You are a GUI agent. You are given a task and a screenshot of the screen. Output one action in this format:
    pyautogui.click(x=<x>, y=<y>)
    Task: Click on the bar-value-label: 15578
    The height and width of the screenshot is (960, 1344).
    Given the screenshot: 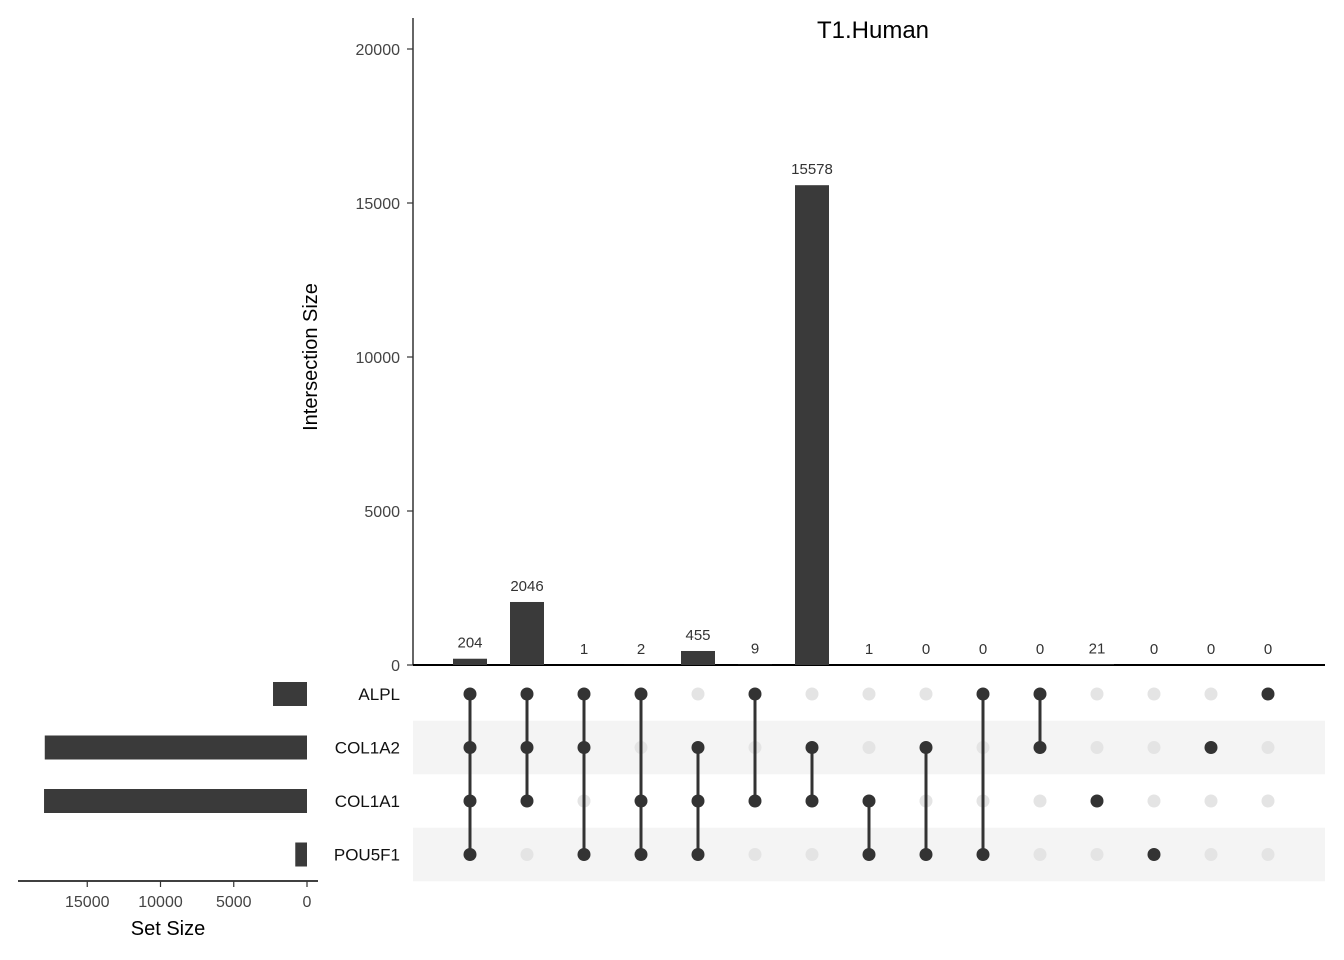 What is the action you would take?
    pyautogui.click(x=812, y=169)
    